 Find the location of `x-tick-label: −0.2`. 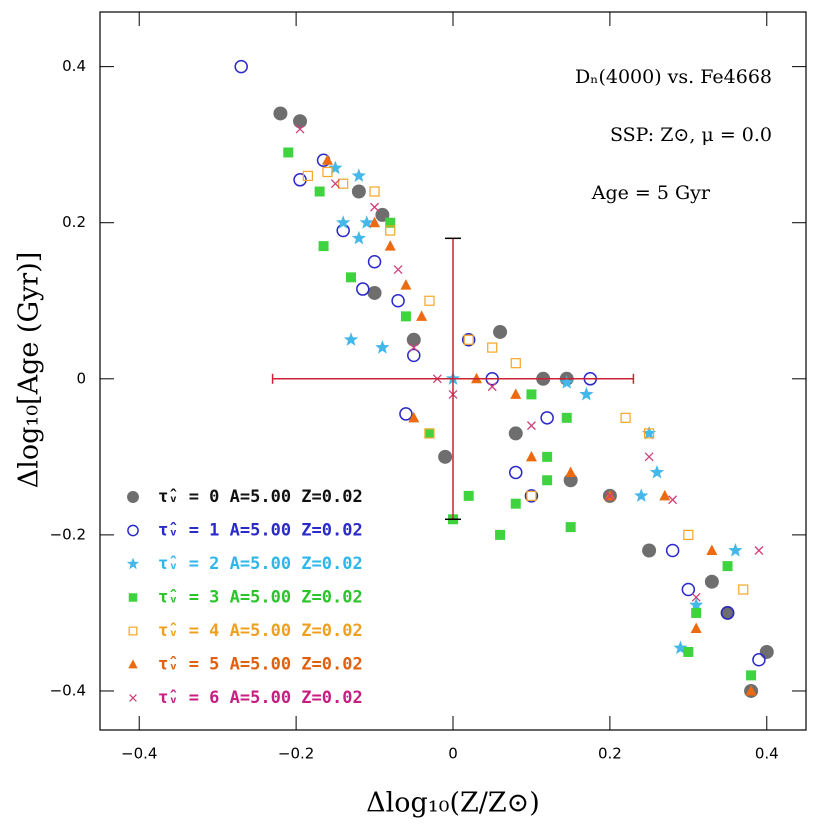

x-tick-label: −0.2 is located at coordinates (296, 754).